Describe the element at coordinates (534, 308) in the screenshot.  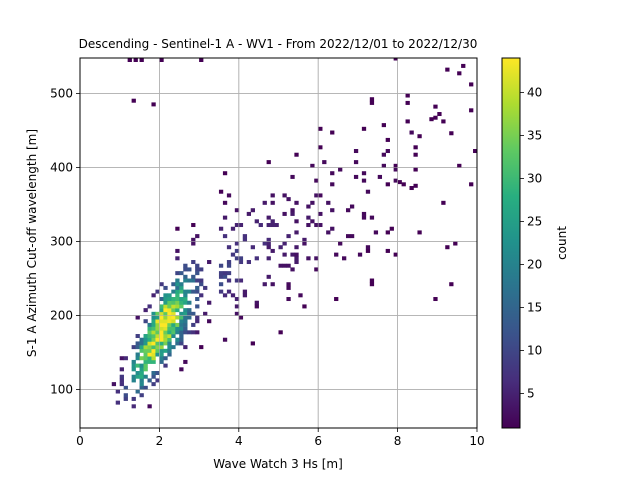
I see `colorbar-tick-label-2: 15` at that location.